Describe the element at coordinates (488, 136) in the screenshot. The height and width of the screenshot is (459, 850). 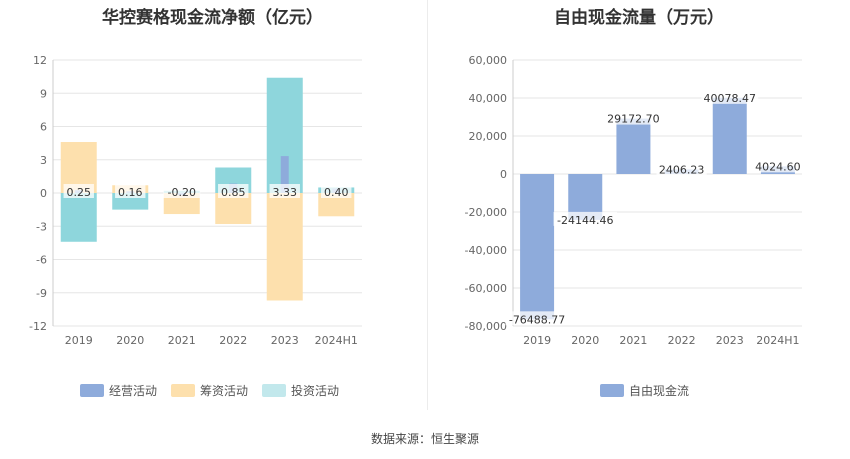
I see `y-tick-label: 20,000` at that location.